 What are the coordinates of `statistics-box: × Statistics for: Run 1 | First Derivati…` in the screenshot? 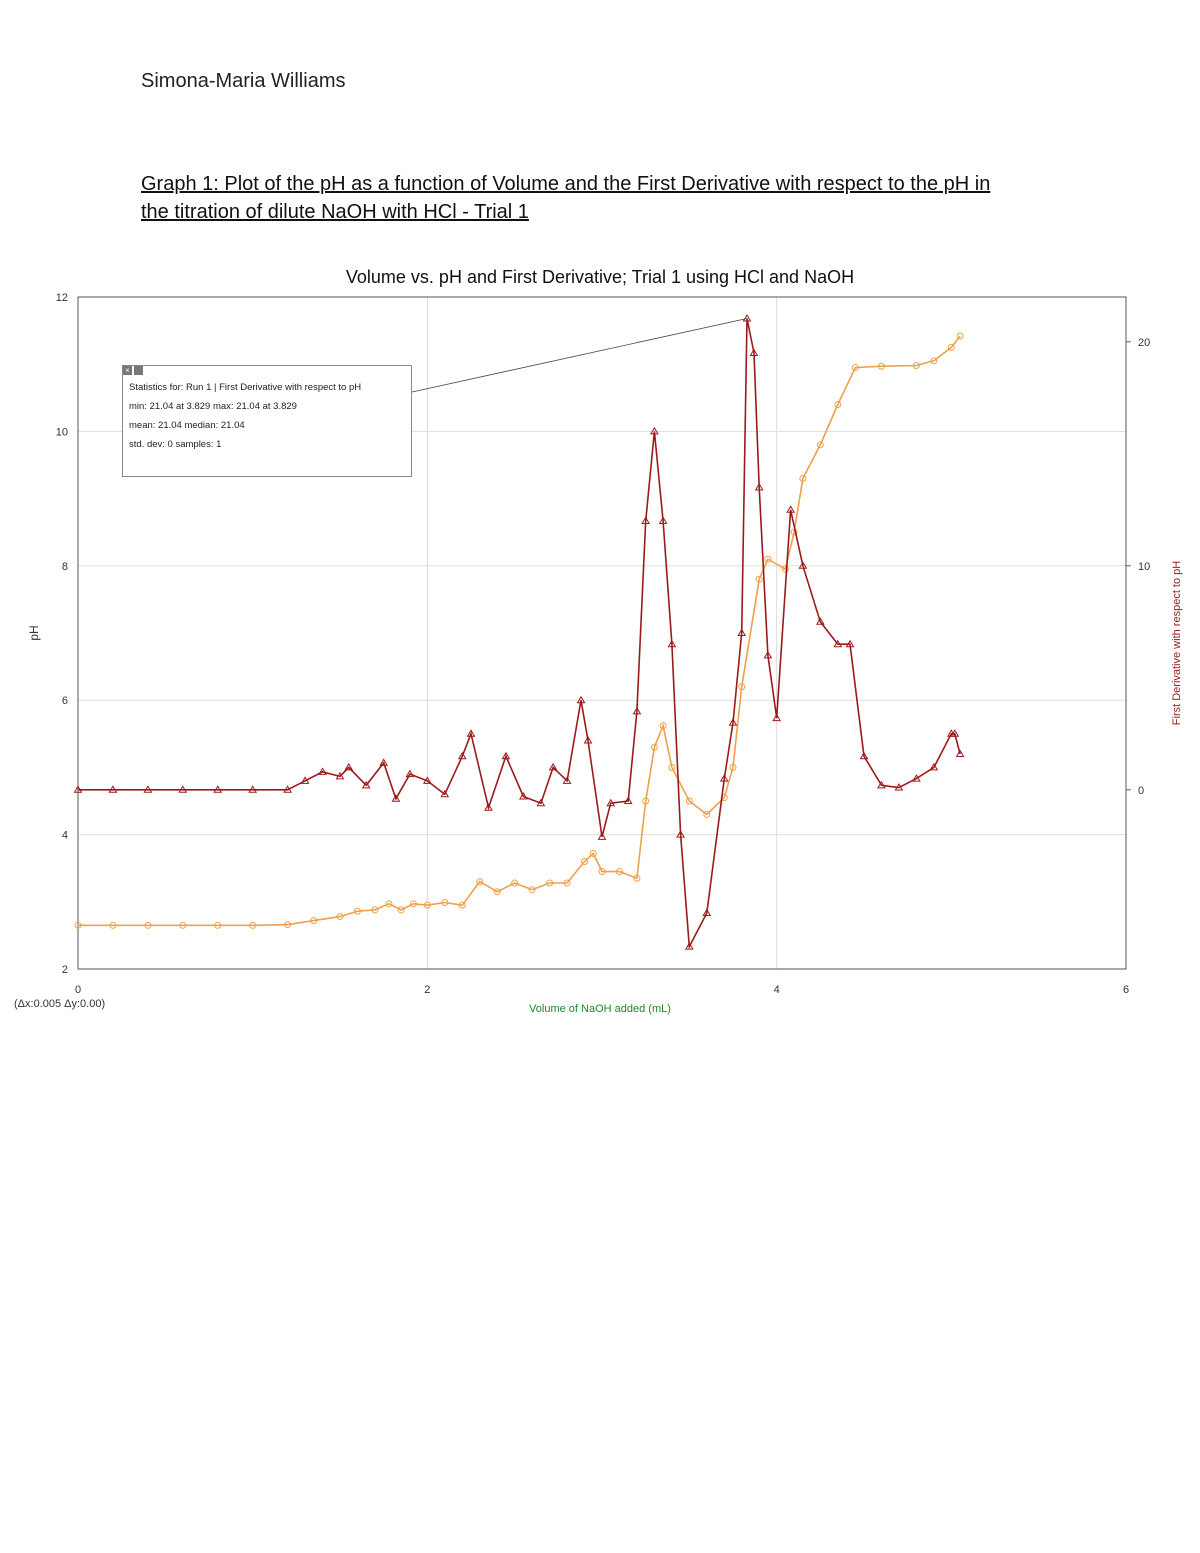 It's located at (267, 421).